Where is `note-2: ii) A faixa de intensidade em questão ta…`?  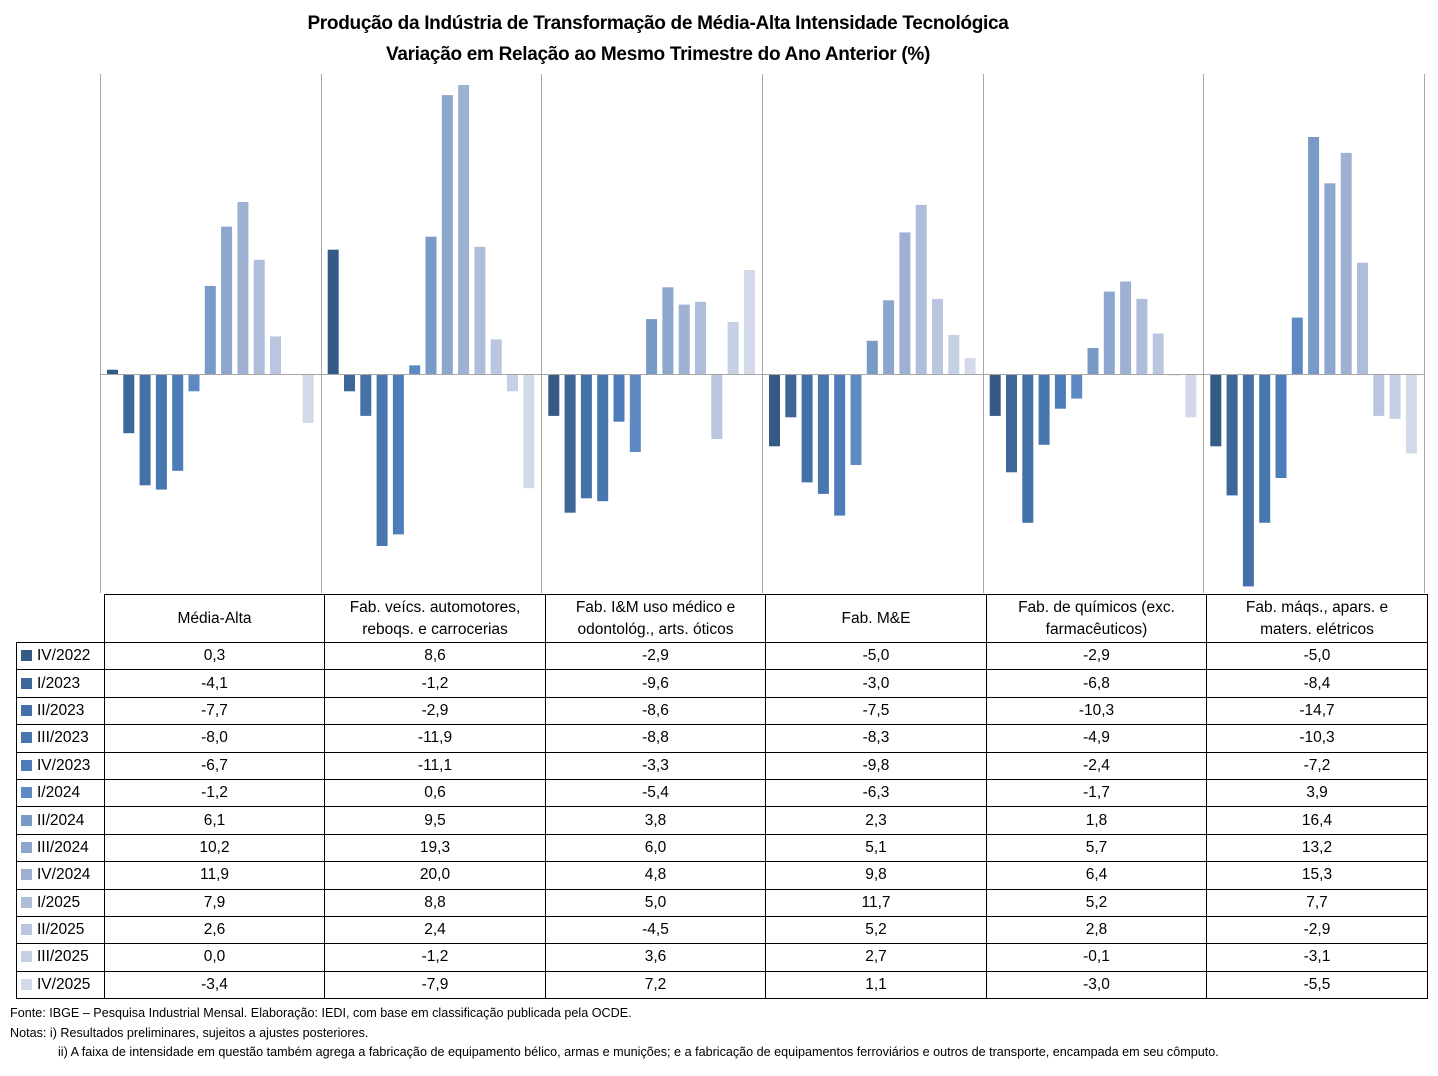
note-2: ii) A faixa de intensidade em questão ta… is located at coordinates (638, 1052).